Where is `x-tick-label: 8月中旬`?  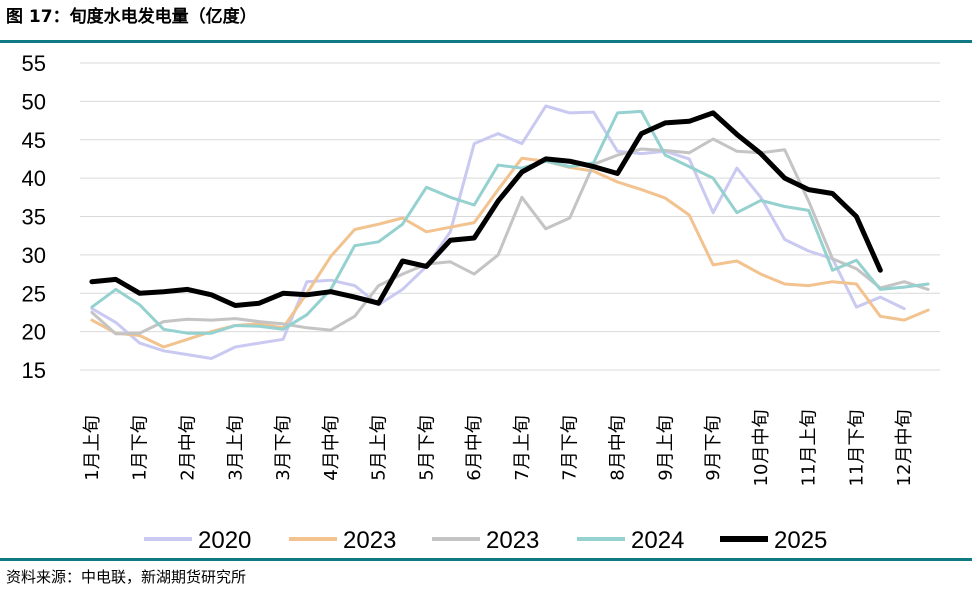
x-tick-label: 8月中旬 is located at coordinates (618, 447).